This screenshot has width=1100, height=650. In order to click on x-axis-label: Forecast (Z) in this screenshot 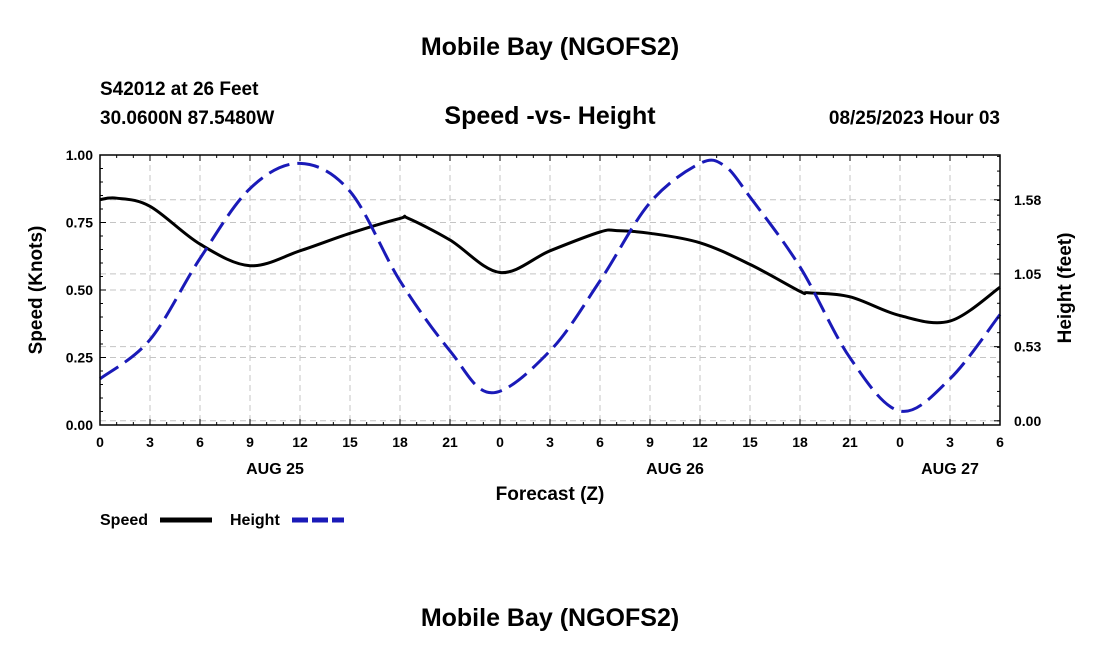, I will do `click(550, 494)`.